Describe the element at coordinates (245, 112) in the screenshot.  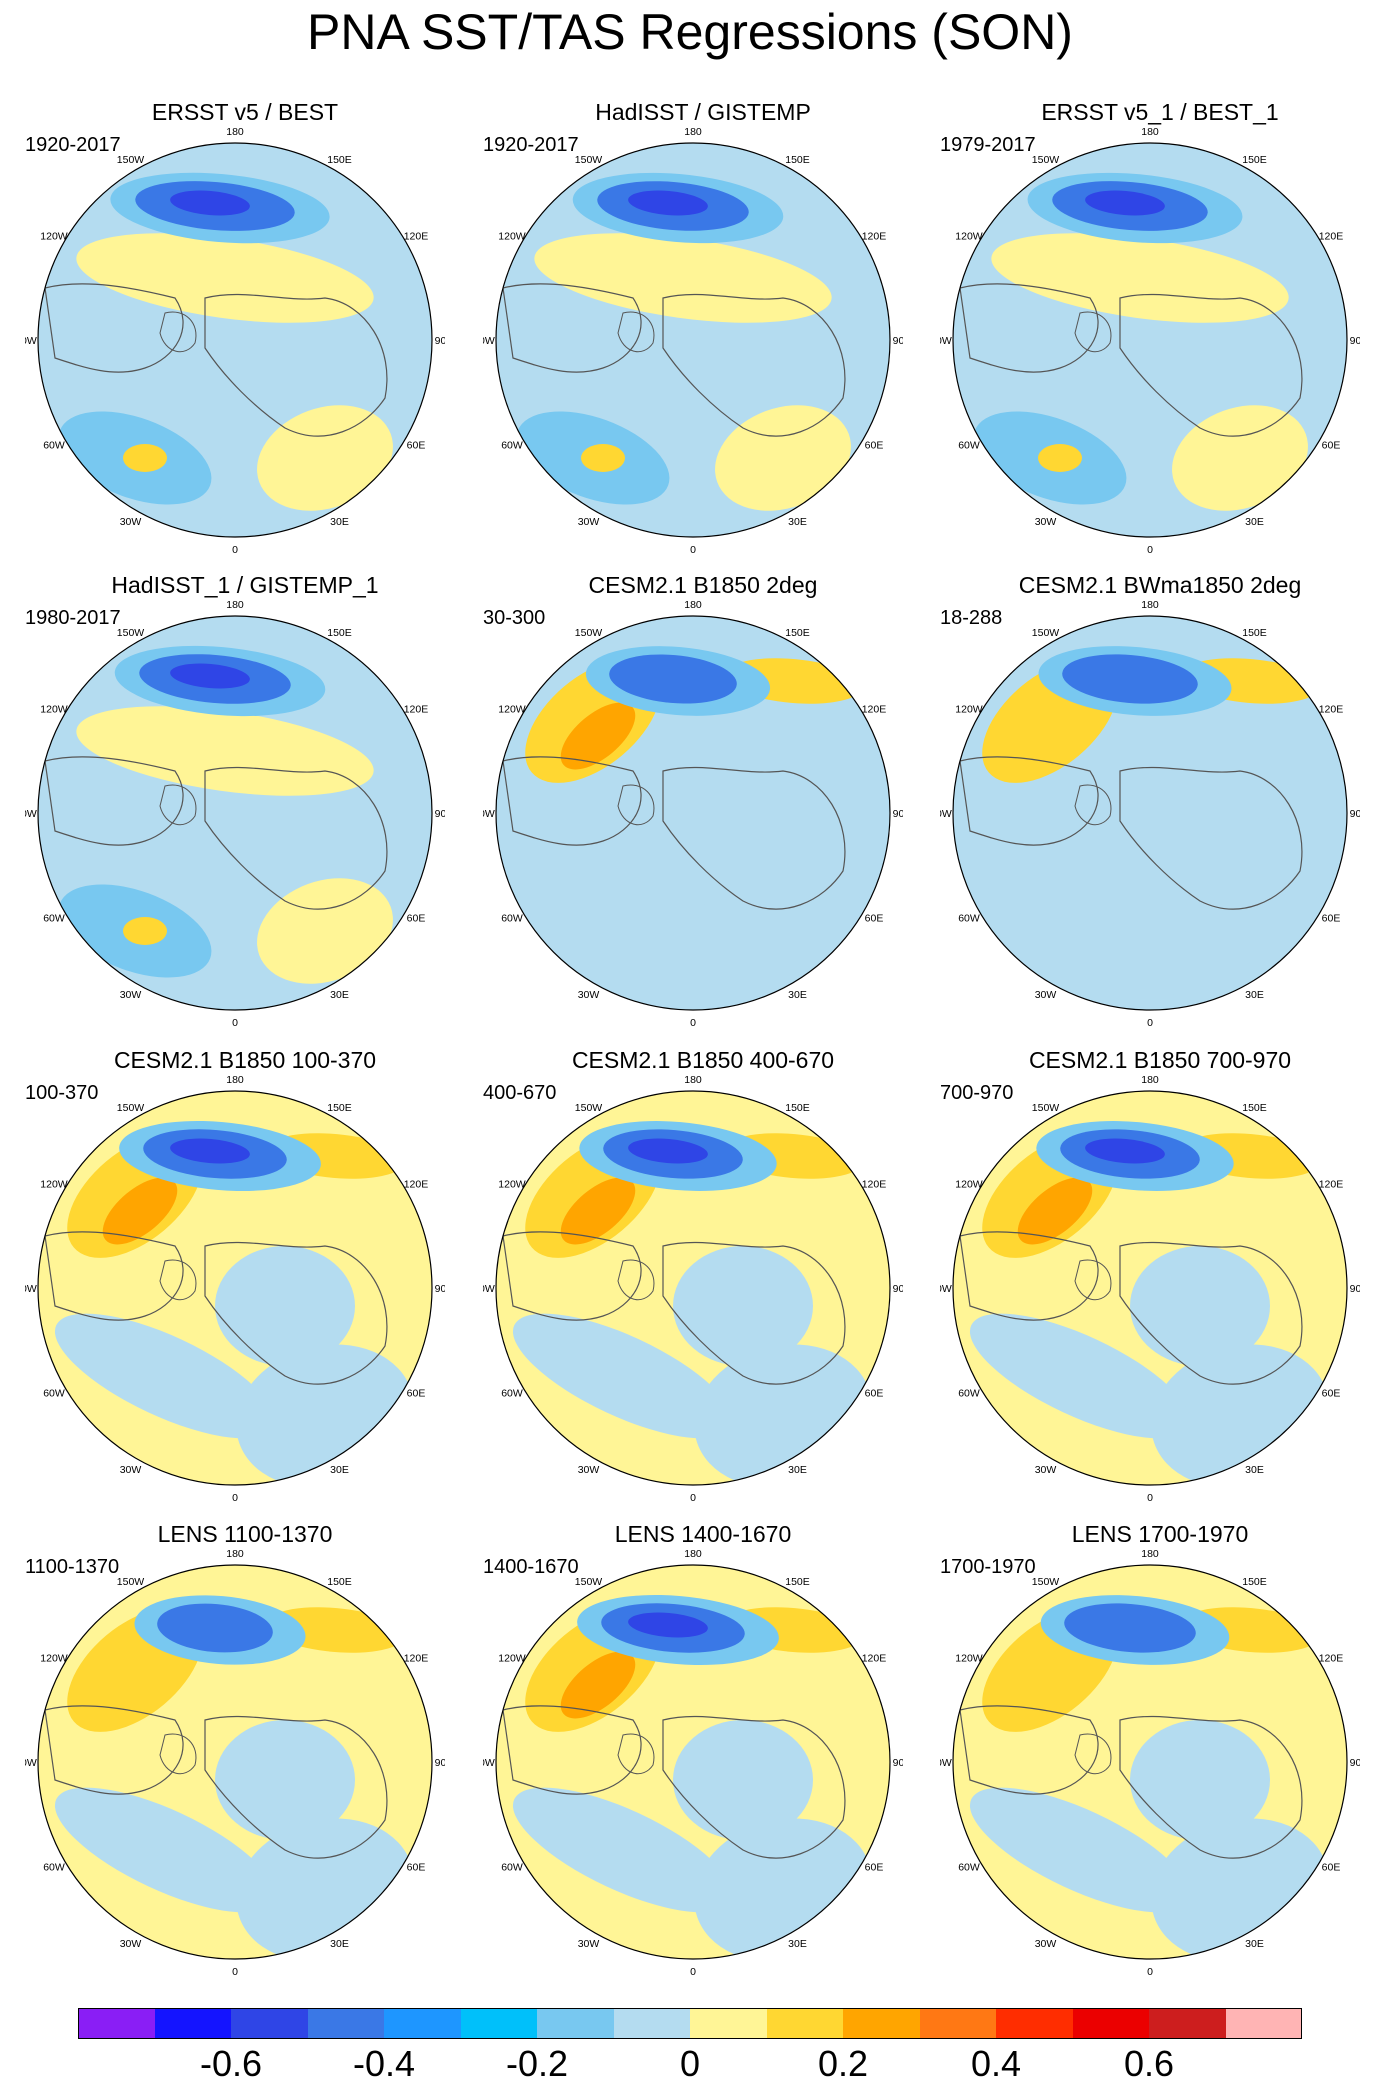
I see `panel-title: ERSST v5 / BEST` at that location.